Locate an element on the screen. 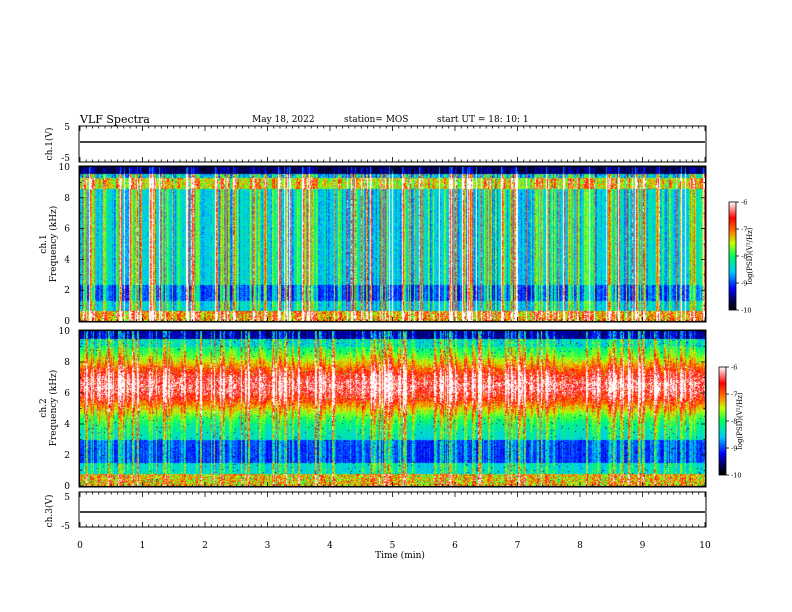 Image resolution: width=792 pixels, height=612 pixels. ch1-colorbar-gradient is located at coordinates (732, 256).